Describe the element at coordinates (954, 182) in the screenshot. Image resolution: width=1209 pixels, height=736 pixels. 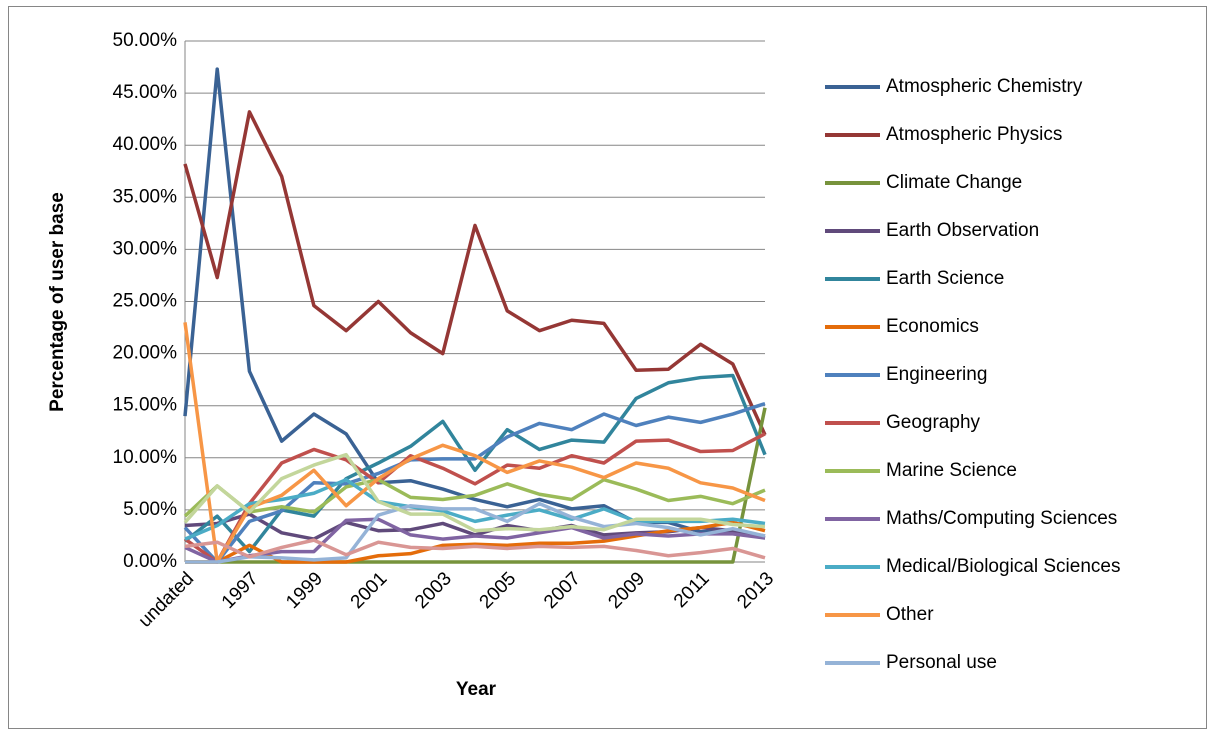
I see `legend-label: Climate Change` at that location.